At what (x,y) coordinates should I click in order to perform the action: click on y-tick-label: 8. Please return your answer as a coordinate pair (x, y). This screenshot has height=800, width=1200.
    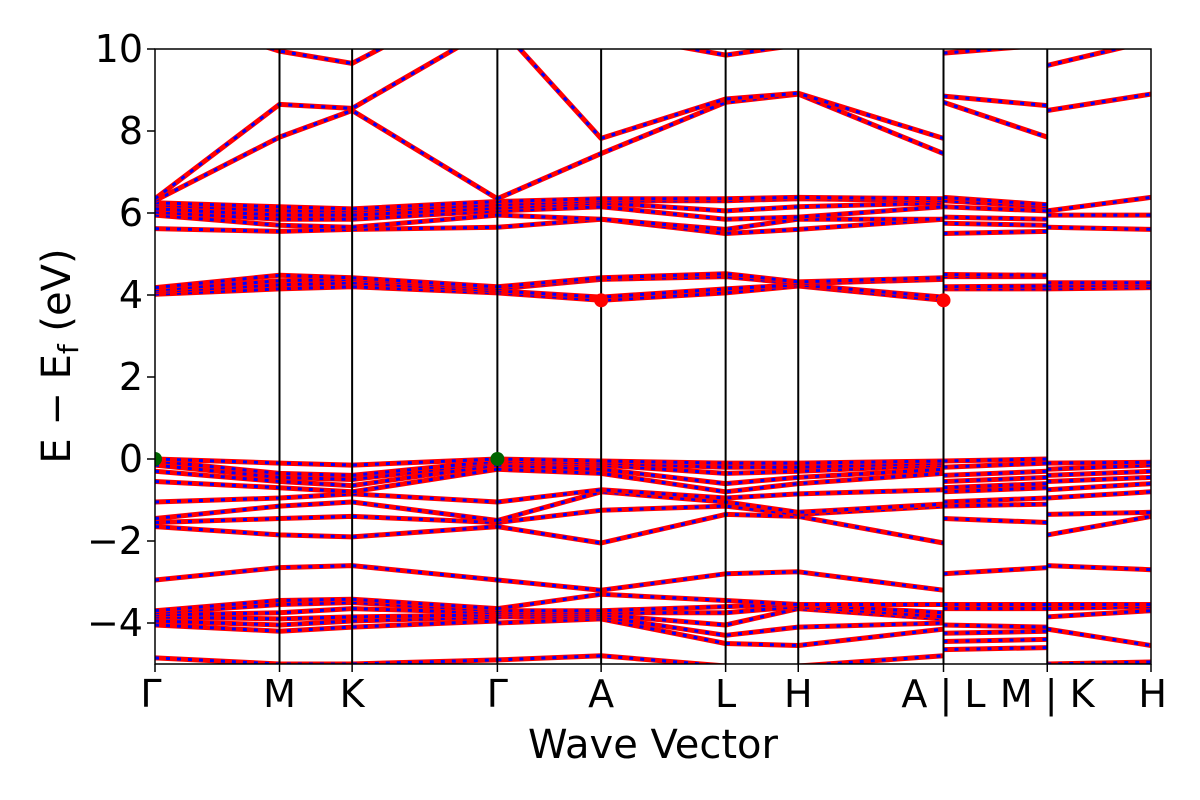
    Looking at the image, I should click on (131, 131).